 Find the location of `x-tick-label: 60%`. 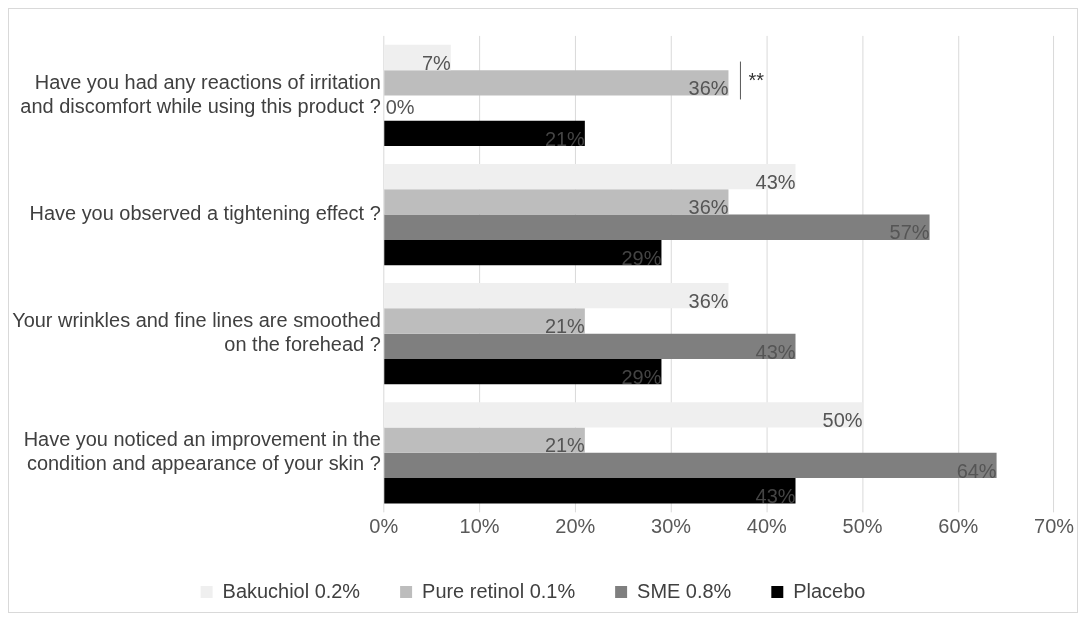

x-tick-label: 60% is located at coordinates (958, 525).